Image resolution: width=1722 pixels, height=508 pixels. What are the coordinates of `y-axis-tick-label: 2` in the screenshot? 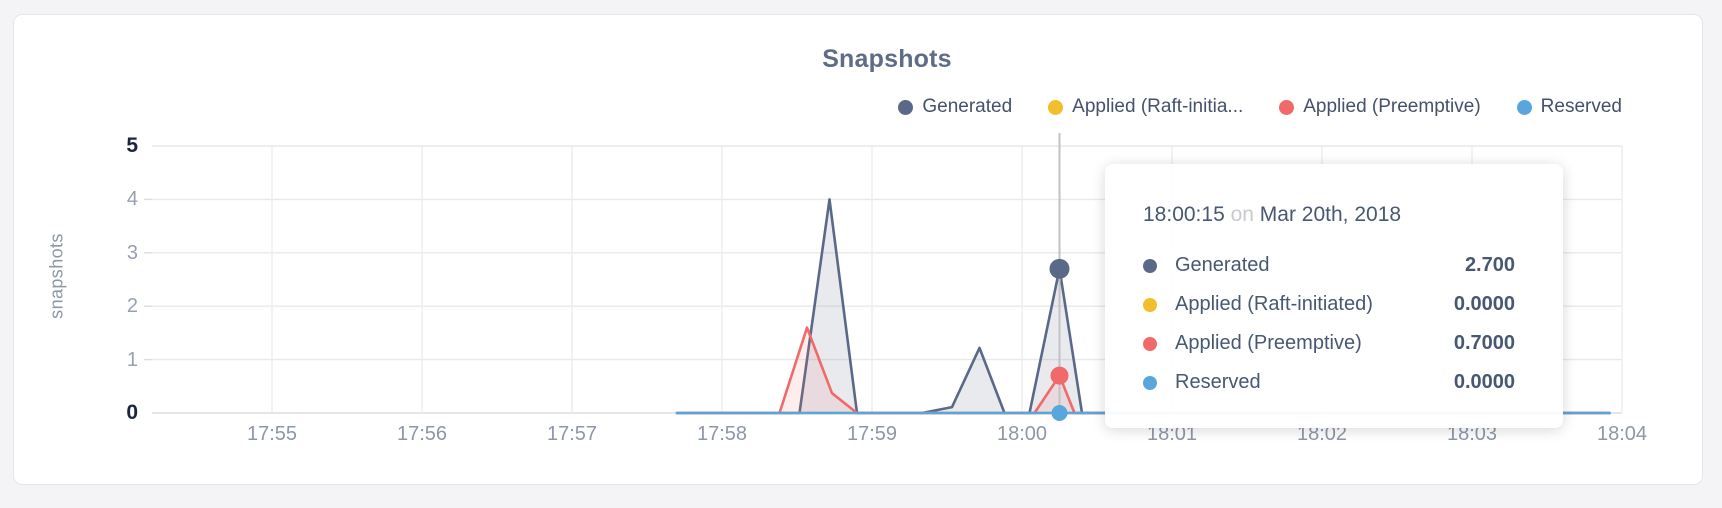 It's located at (132, 306).